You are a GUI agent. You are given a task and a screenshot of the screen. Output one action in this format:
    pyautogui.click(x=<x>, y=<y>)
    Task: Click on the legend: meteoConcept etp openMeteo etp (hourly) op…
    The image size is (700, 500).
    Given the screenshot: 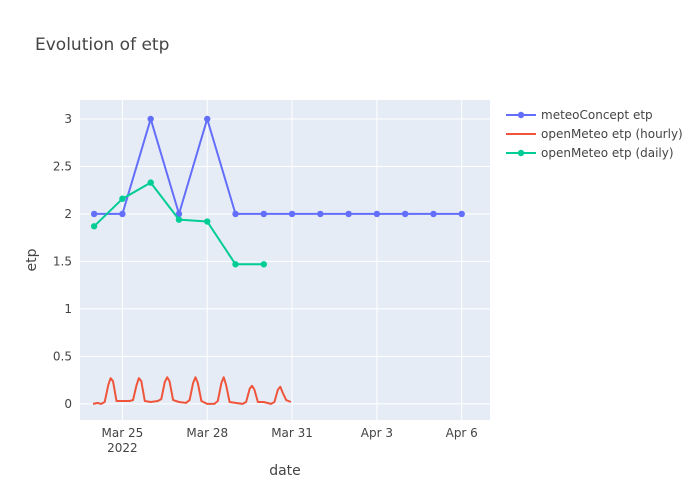 What is the action you would take?
    pyautogui.click(x=594, y=134)
    